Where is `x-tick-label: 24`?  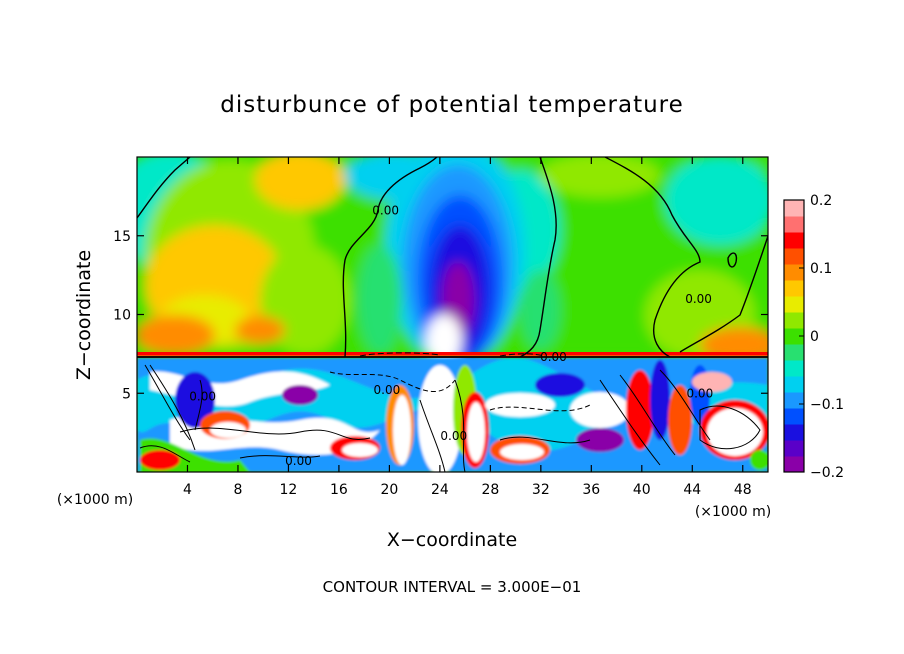
x-tick-label: 24 is located at coordinates (440, 490).